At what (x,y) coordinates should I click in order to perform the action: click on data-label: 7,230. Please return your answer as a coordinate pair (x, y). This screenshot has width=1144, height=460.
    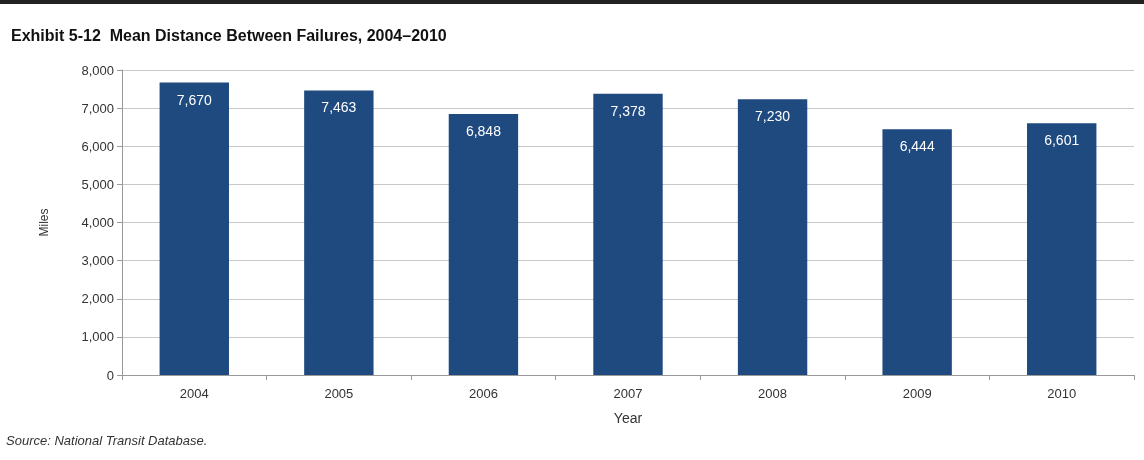
    Looking at the image, I should click on (773, 116).